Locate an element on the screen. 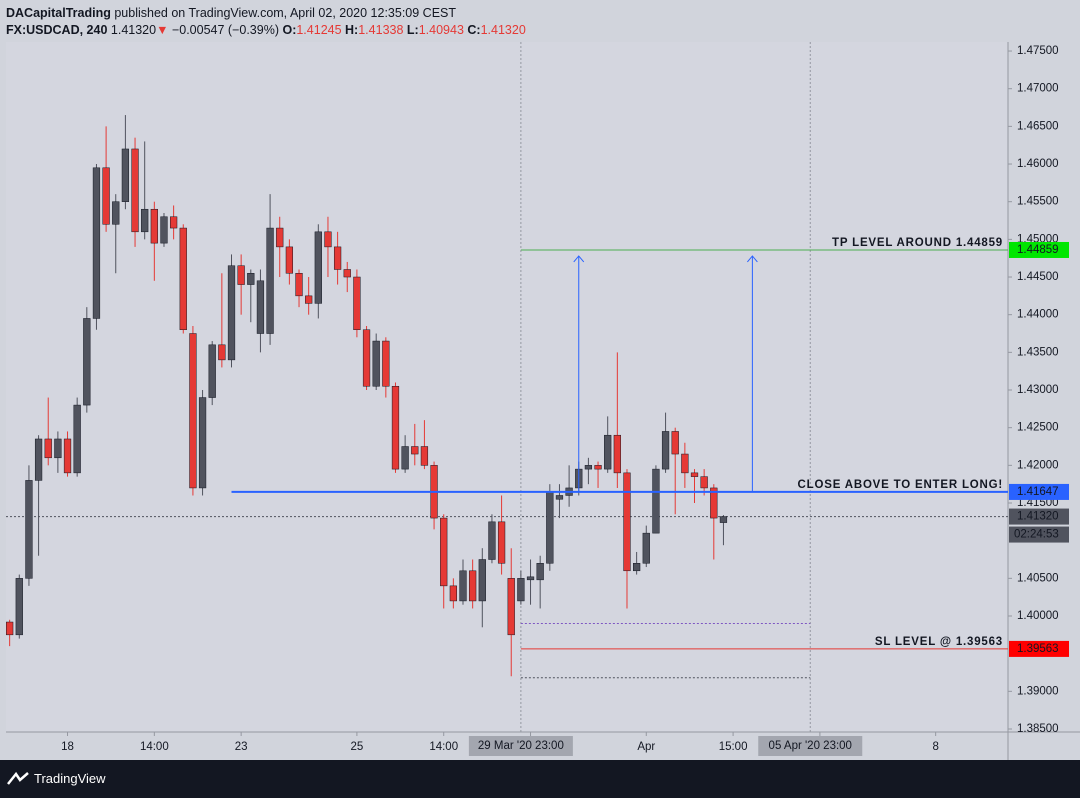  y-tick-label: 1.41500 is located at coordinates (1038, 503).